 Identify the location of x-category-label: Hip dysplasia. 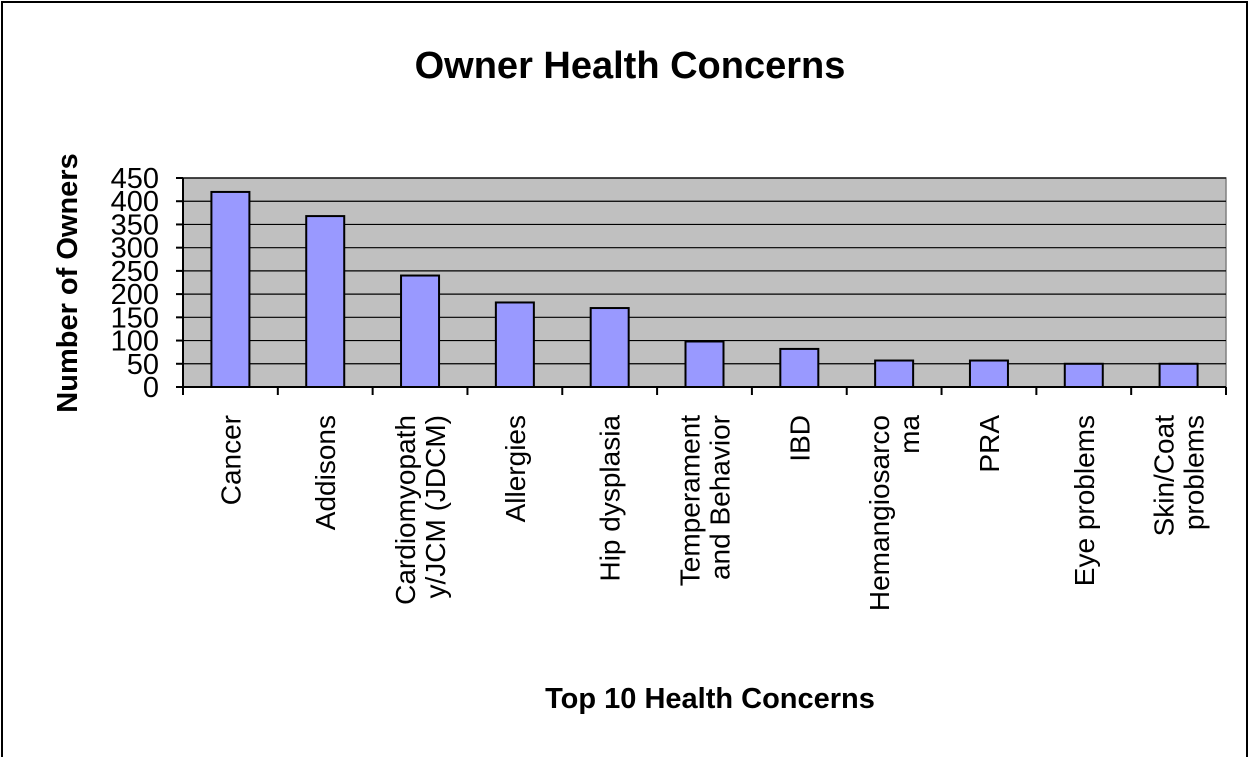
(610, 498).